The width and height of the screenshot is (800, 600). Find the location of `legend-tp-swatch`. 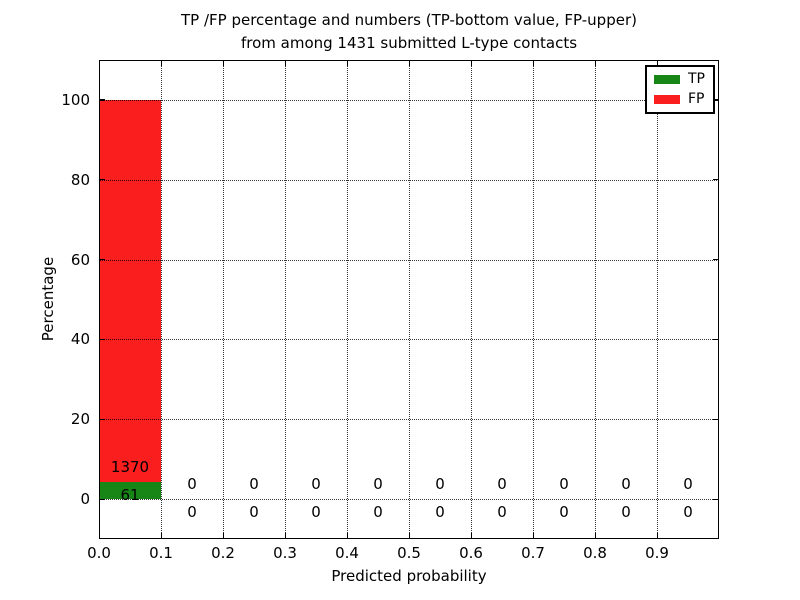

legend-tp-swatch is located at coordinates (667, 79).